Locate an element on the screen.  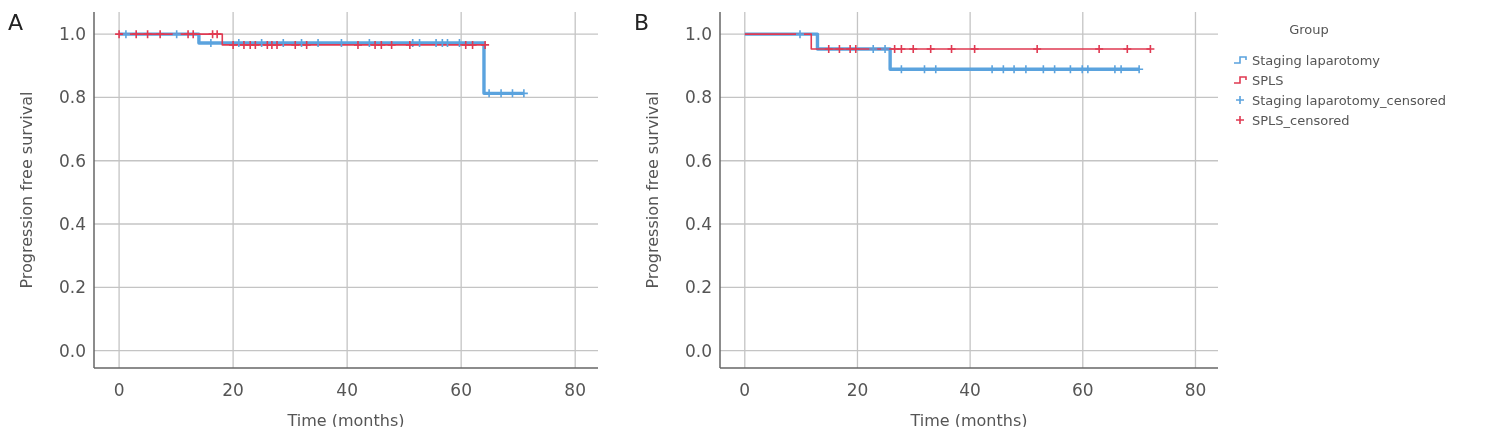
legend-label: SPLS is located at coordinates (1268, 80).